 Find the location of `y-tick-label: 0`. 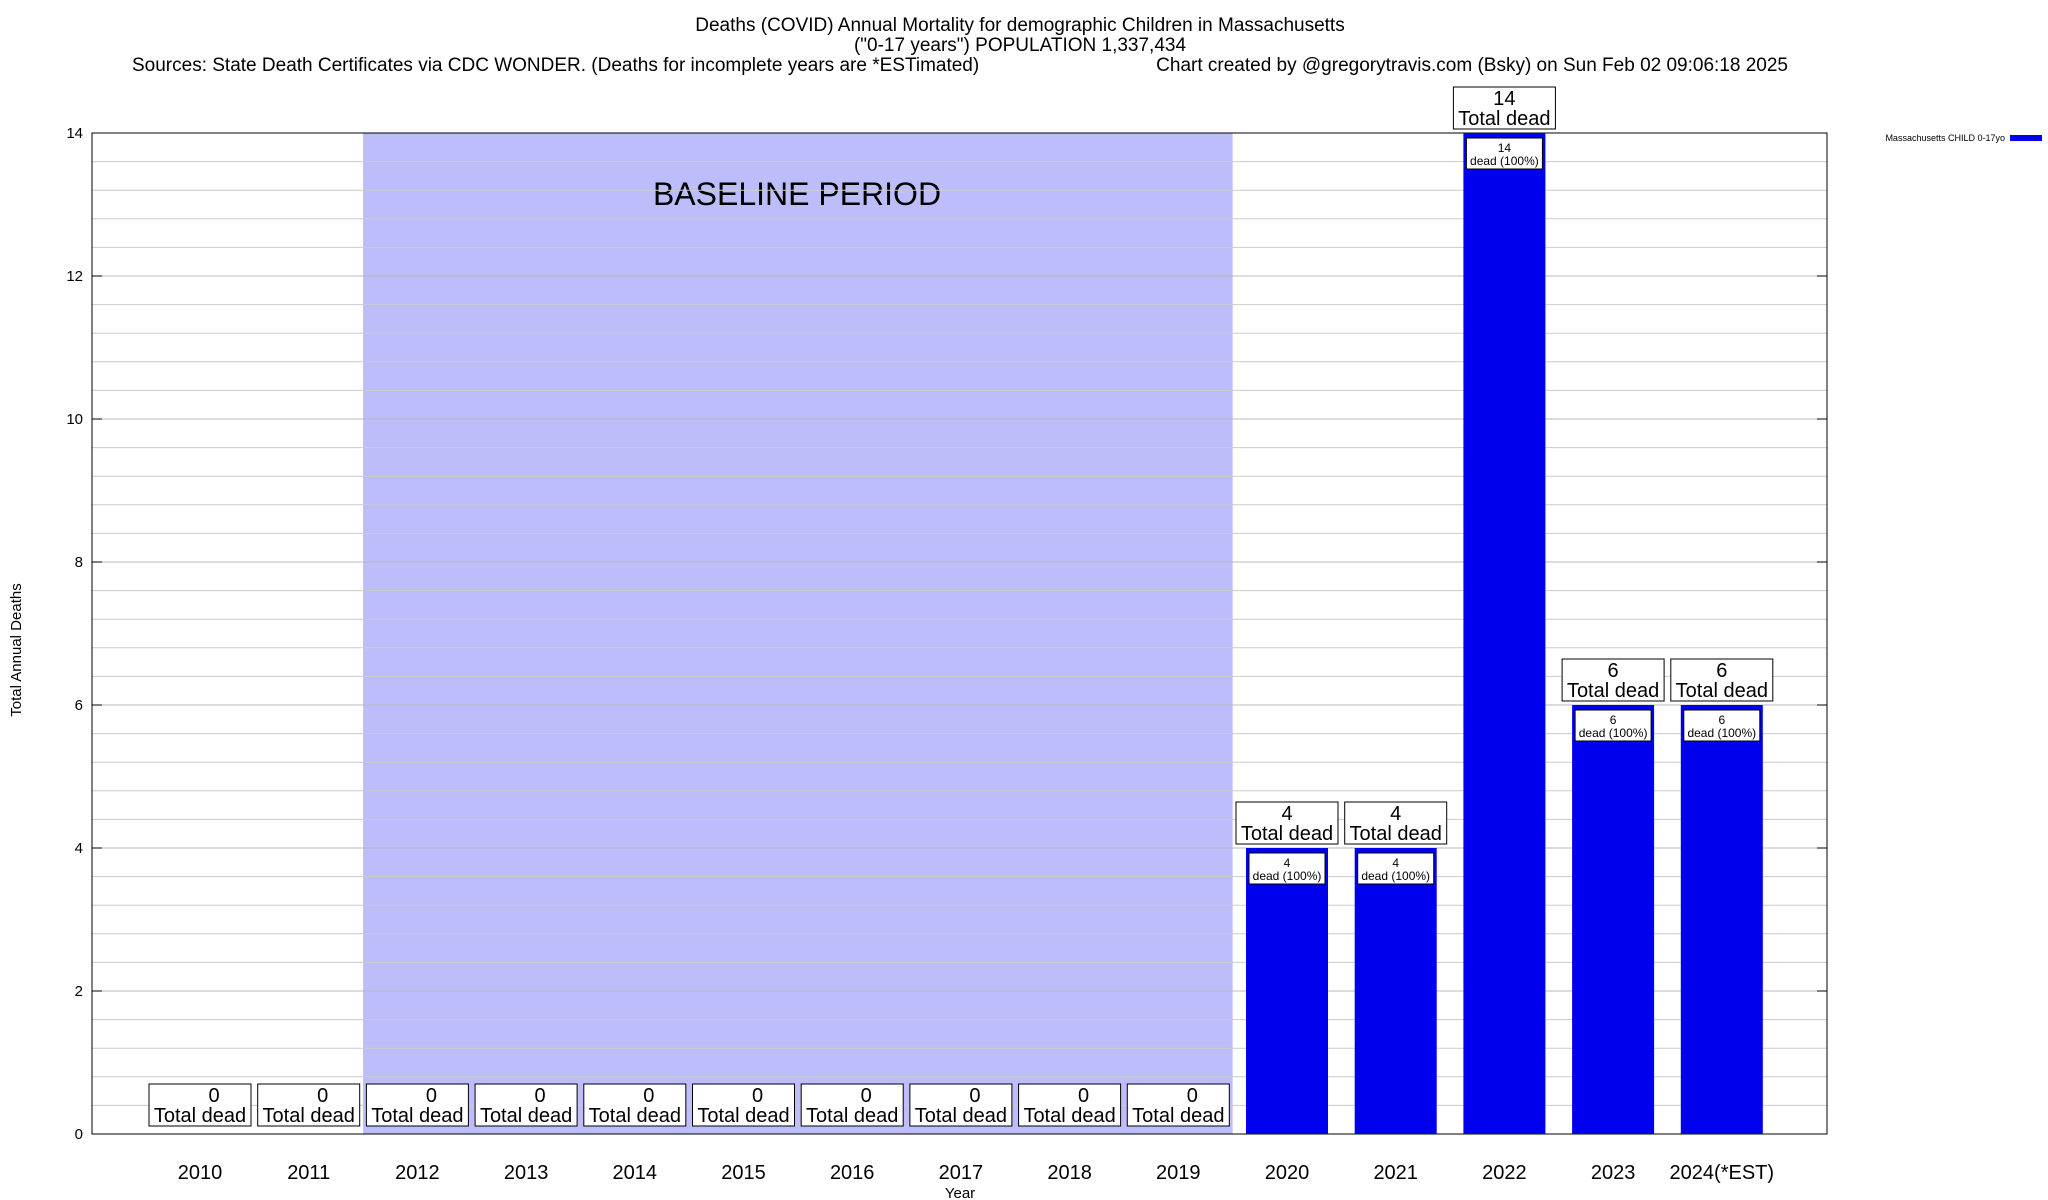

y-tick-label: 0 is located at coordinates (79, 1134).